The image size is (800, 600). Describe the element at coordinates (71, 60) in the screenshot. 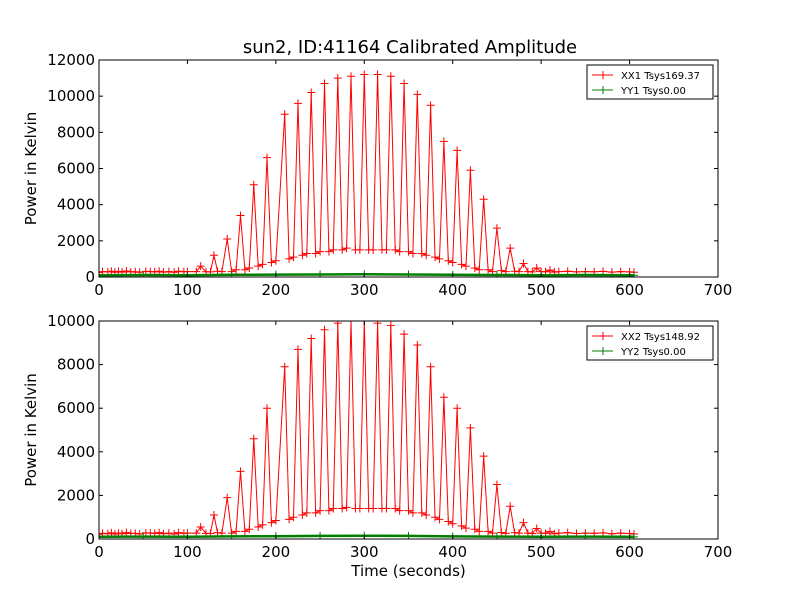

I see `y-tick-label: 12000` at that location.